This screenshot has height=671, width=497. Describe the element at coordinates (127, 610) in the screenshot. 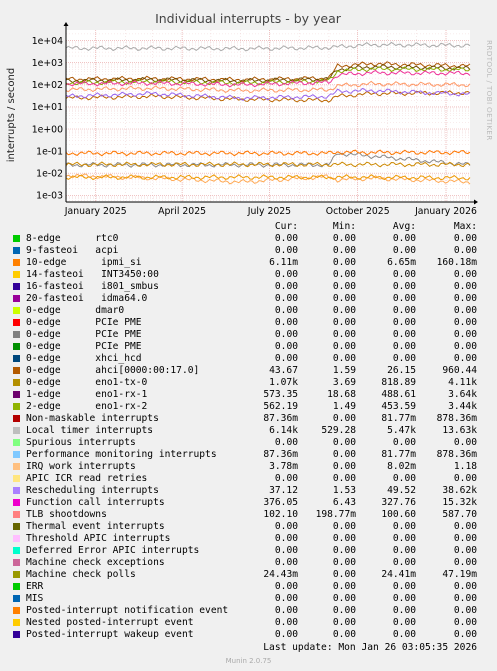

I see `legend-label: Posted-interrupt notification event` at that location.